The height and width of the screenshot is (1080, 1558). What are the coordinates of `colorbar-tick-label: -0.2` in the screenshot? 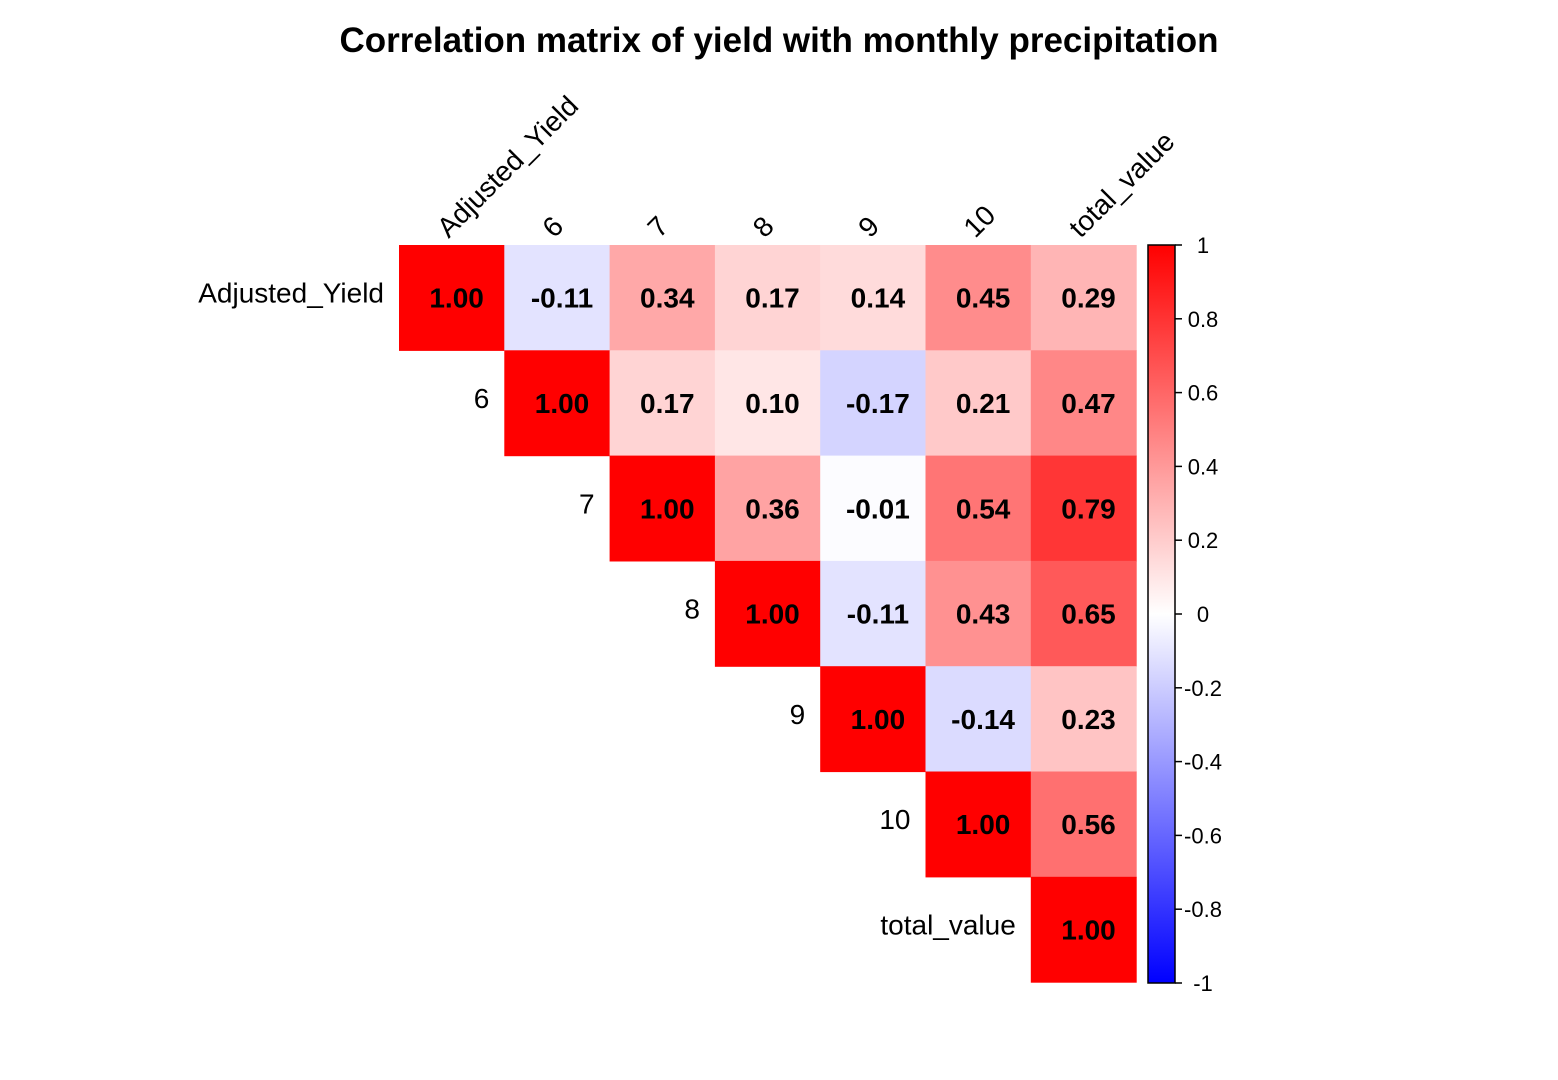 It's located at (1203, 688).